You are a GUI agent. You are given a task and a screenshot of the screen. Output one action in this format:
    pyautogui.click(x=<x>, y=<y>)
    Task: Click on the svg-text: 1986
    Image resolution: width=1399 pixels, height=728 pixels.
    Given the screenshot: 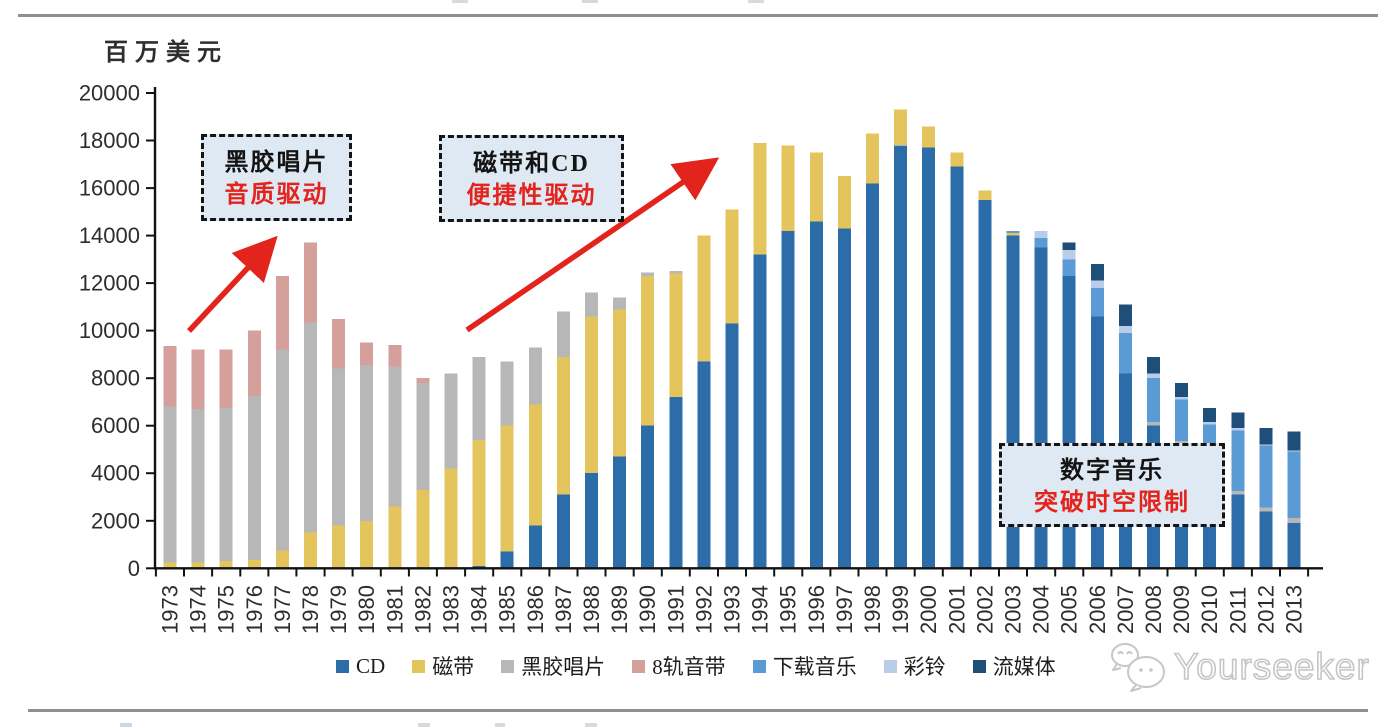 What is the action you would take?
    pyautogui.click(x=535, y=609)
    